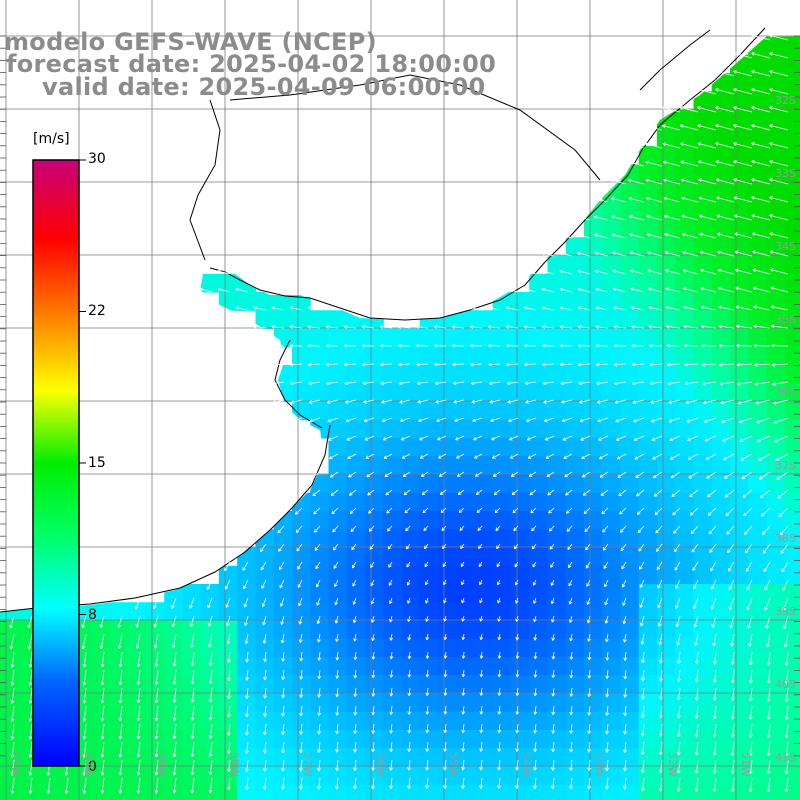 Image resolution: width=800 pixels, height=800 pixels. Describe the element at coordinates (672, 764) in the screenshot. I see `longitude-label: 52W` at that location.